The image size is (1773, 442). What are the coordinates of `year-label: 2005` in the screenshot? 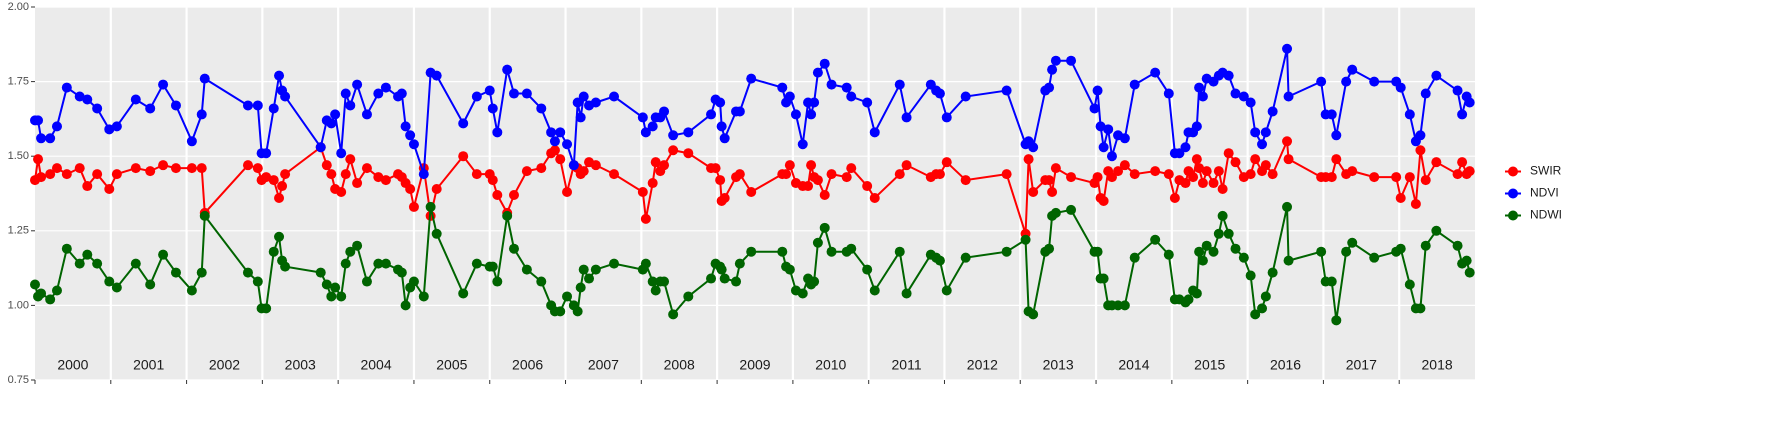 It's located at (451, 365).